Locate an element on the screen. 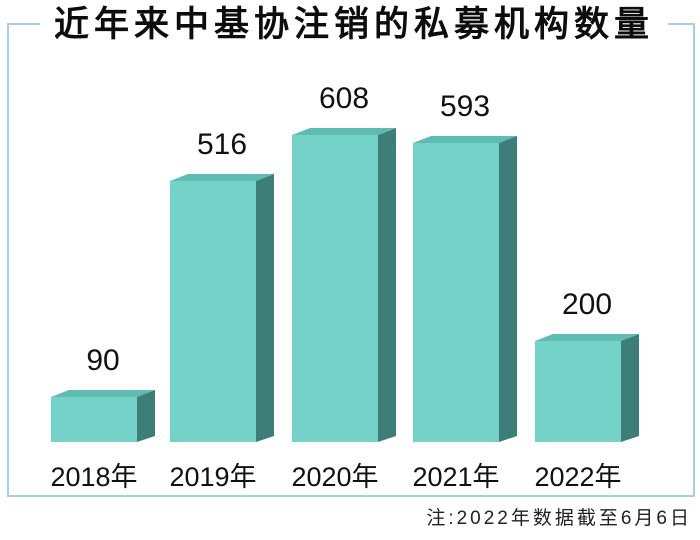 The height and width of the screenshot is (540, 700). bar-category-label: 2021年 is located at coordinates (456, 477).